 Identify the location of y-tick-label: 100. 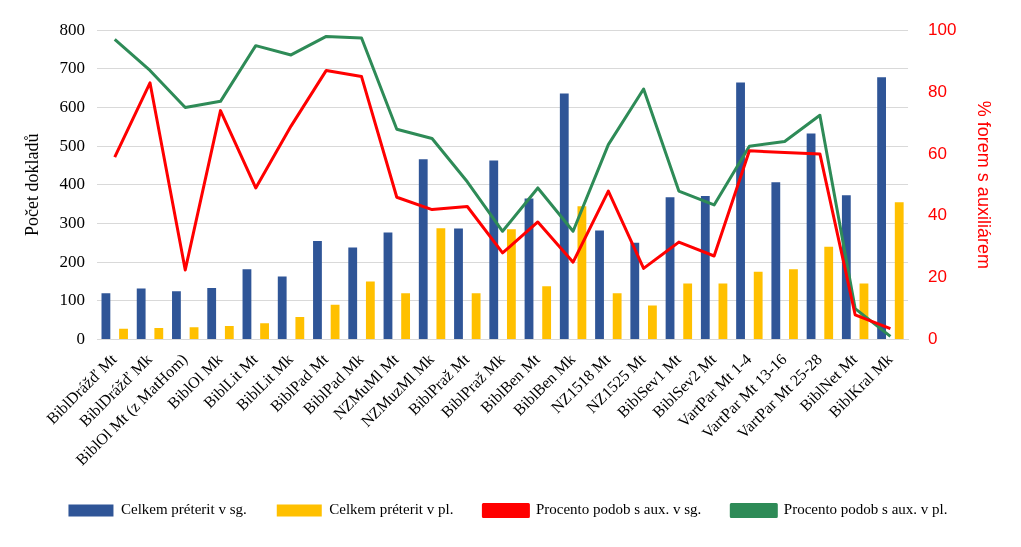
(72, 300).